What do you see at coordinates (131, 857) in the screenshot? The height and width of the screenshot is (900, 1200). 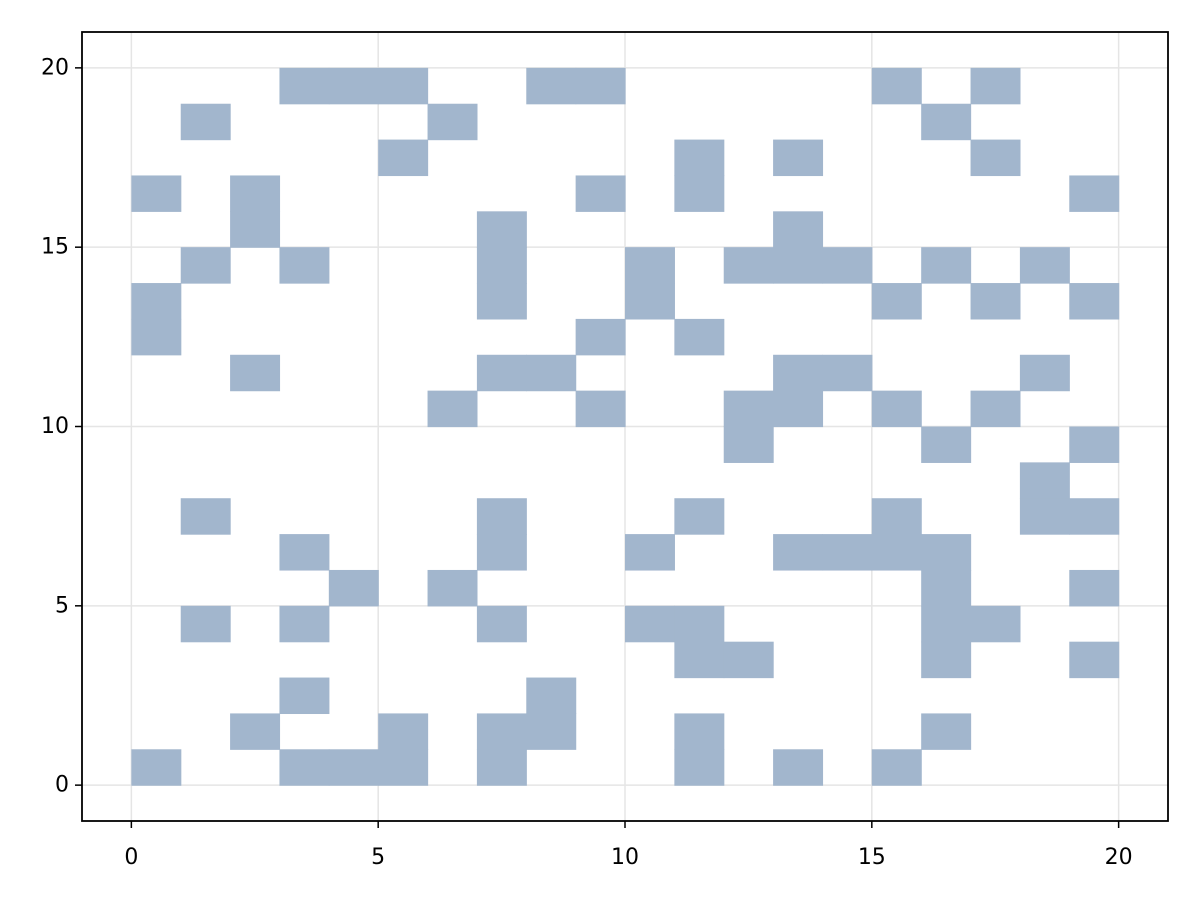 I see `x-tick-label: 0` at bounding box center [131, 857].